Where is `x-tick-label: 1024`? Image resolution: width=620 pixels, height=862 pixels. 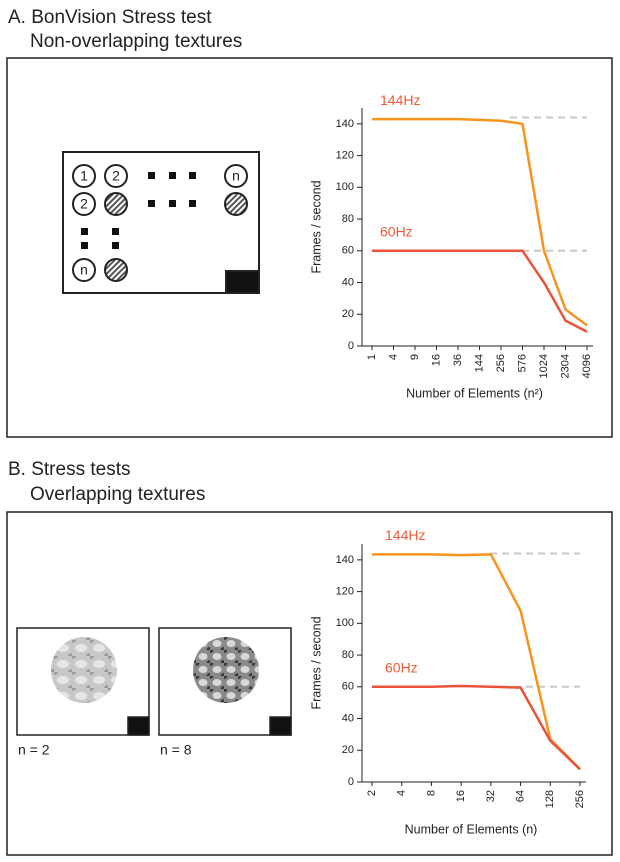 x-tick-label: 1024 is located at coordinates (544, 366).